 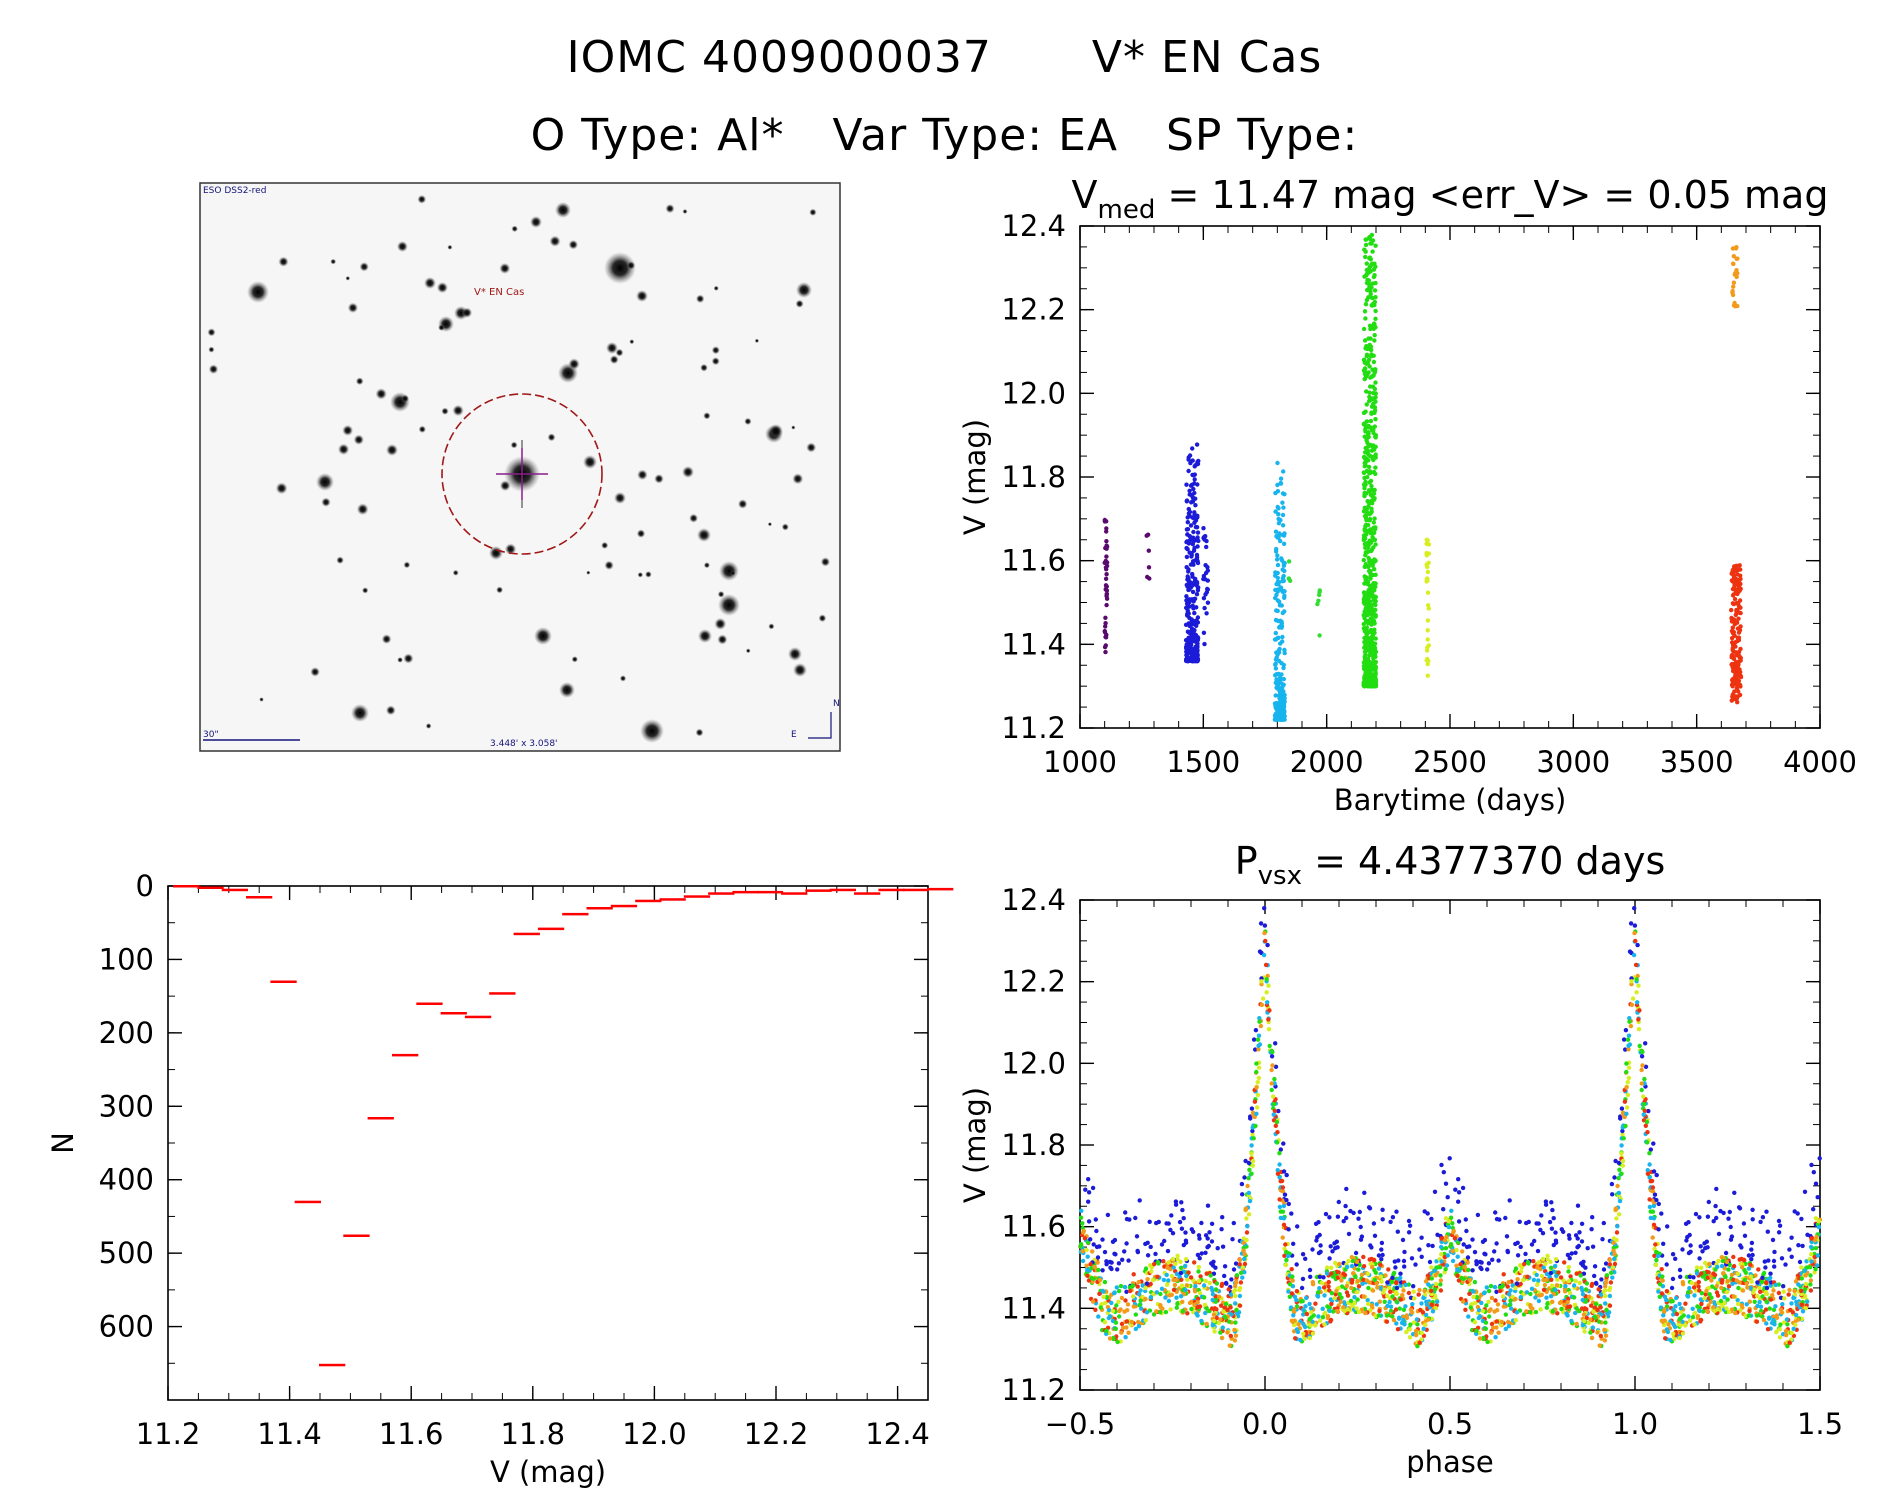 What do you see at coordinates (944, 135) in the screenshot?
I see `type-line: O Type: Al* Var Type: EA SP Type:` at bounding box center [944, 135].